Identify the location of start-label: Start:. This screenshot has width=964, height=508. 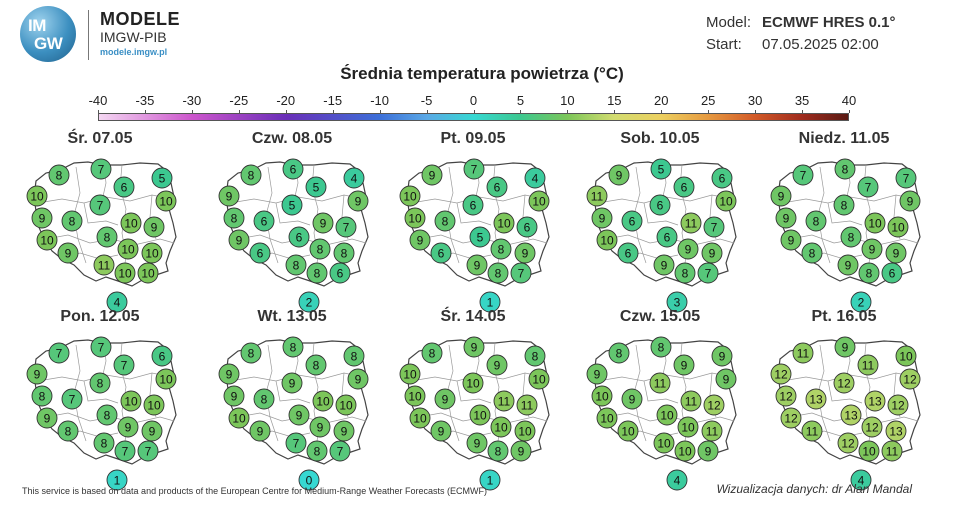
(724, 44).